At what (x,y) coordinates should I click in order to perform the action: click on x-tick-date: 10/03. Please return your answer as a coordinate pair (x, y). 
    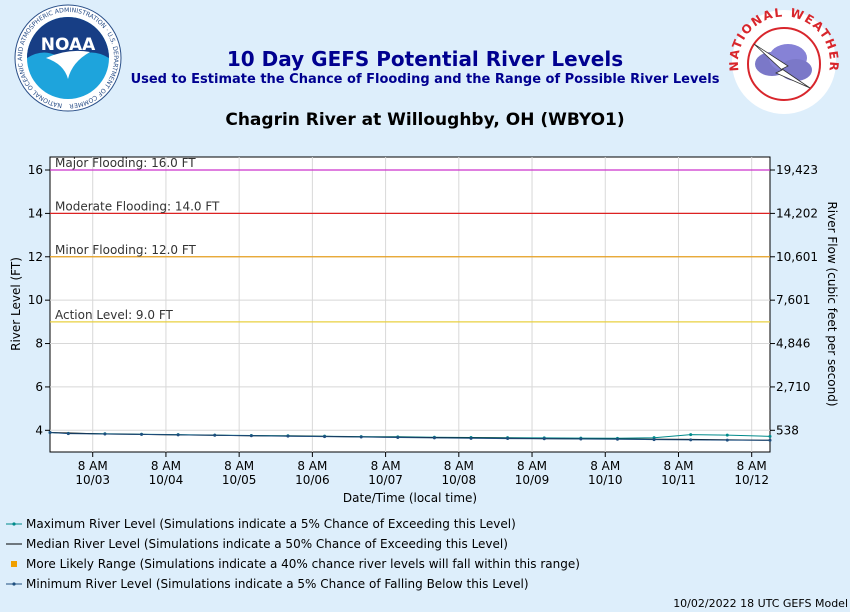
    Looking at the image, I should click on (92, 480).